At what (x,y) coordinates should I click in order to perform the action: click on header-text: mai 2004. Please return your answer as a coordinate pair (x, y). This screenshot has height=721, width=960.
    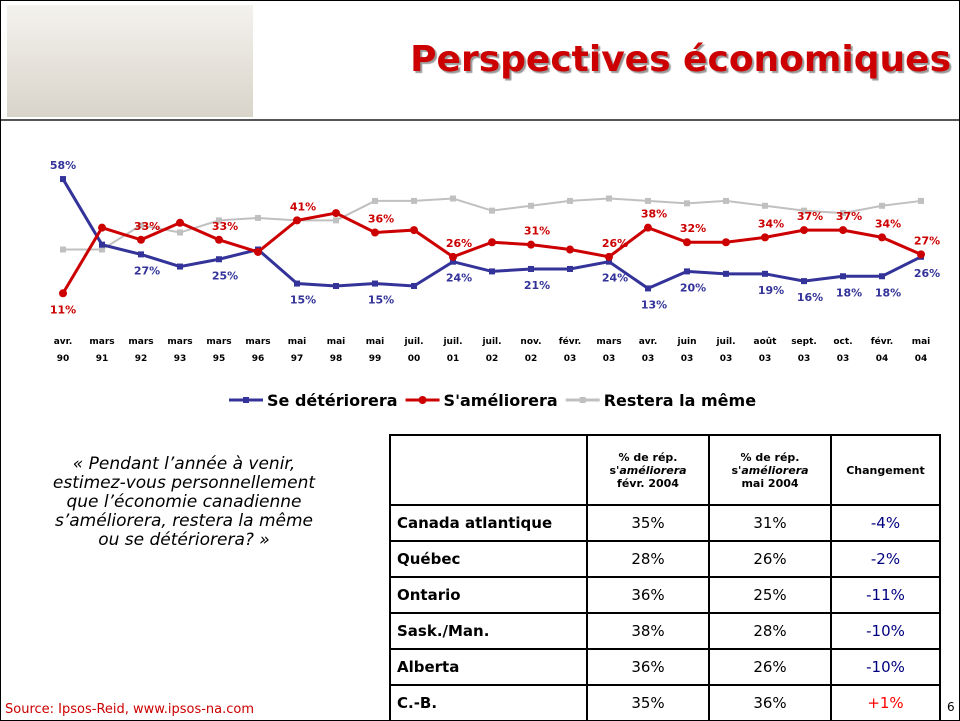
    Looking at the image, I should click on (770, 483).